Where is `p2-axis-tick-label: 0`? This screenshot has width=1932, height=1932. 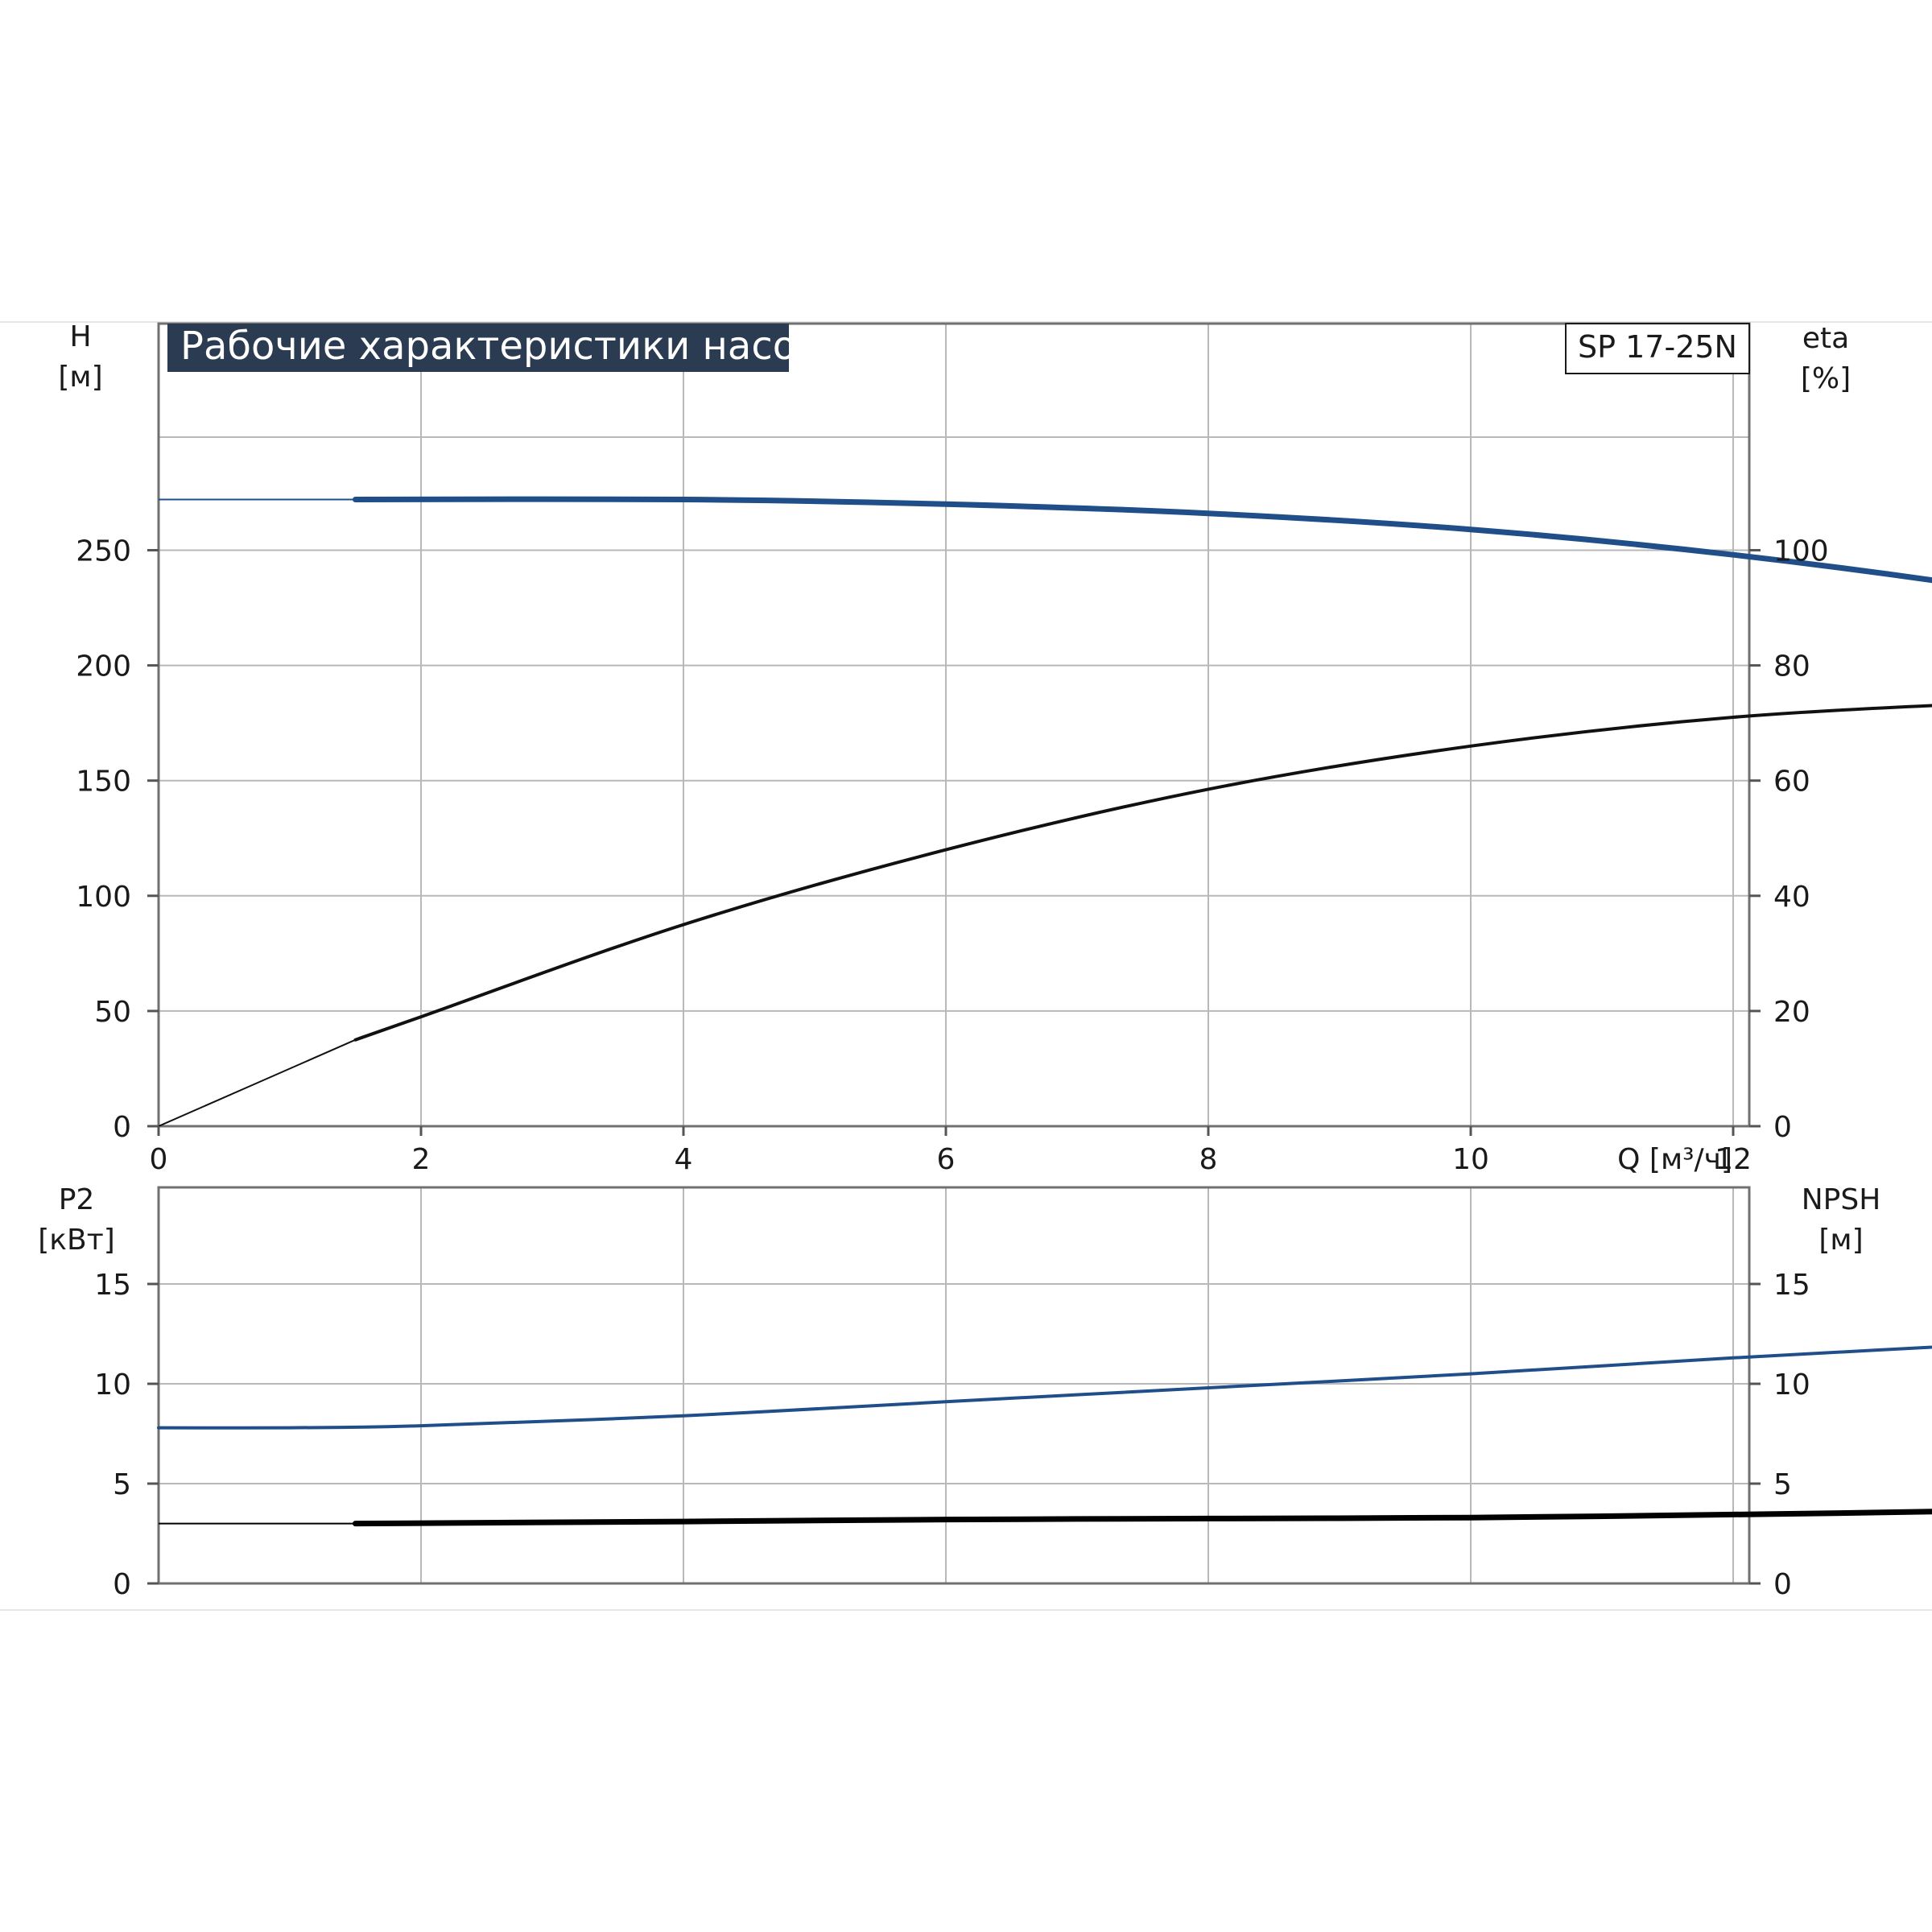
p2-axis-tick-label: 0 is located at coordinates (122, 1584).